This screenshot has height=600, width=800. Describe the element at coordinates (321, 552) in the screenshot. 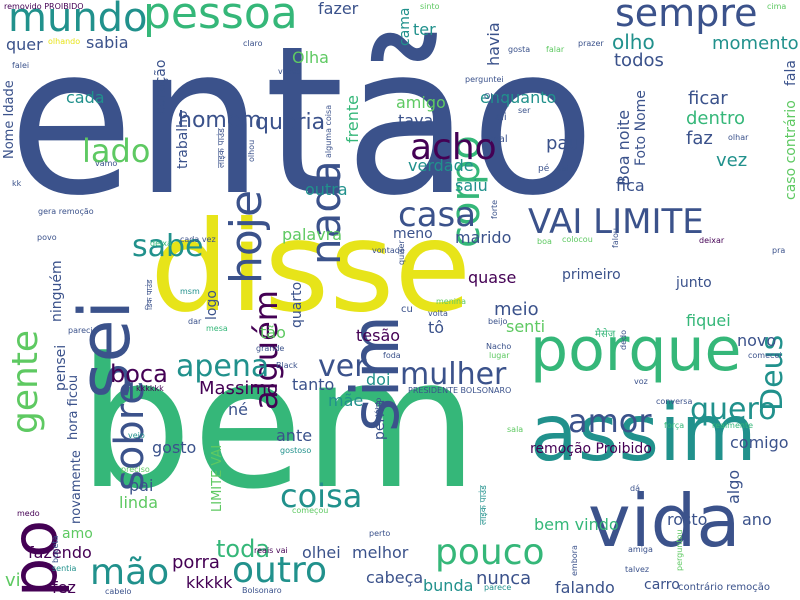

I see `word-olhei: olhei` at that location.